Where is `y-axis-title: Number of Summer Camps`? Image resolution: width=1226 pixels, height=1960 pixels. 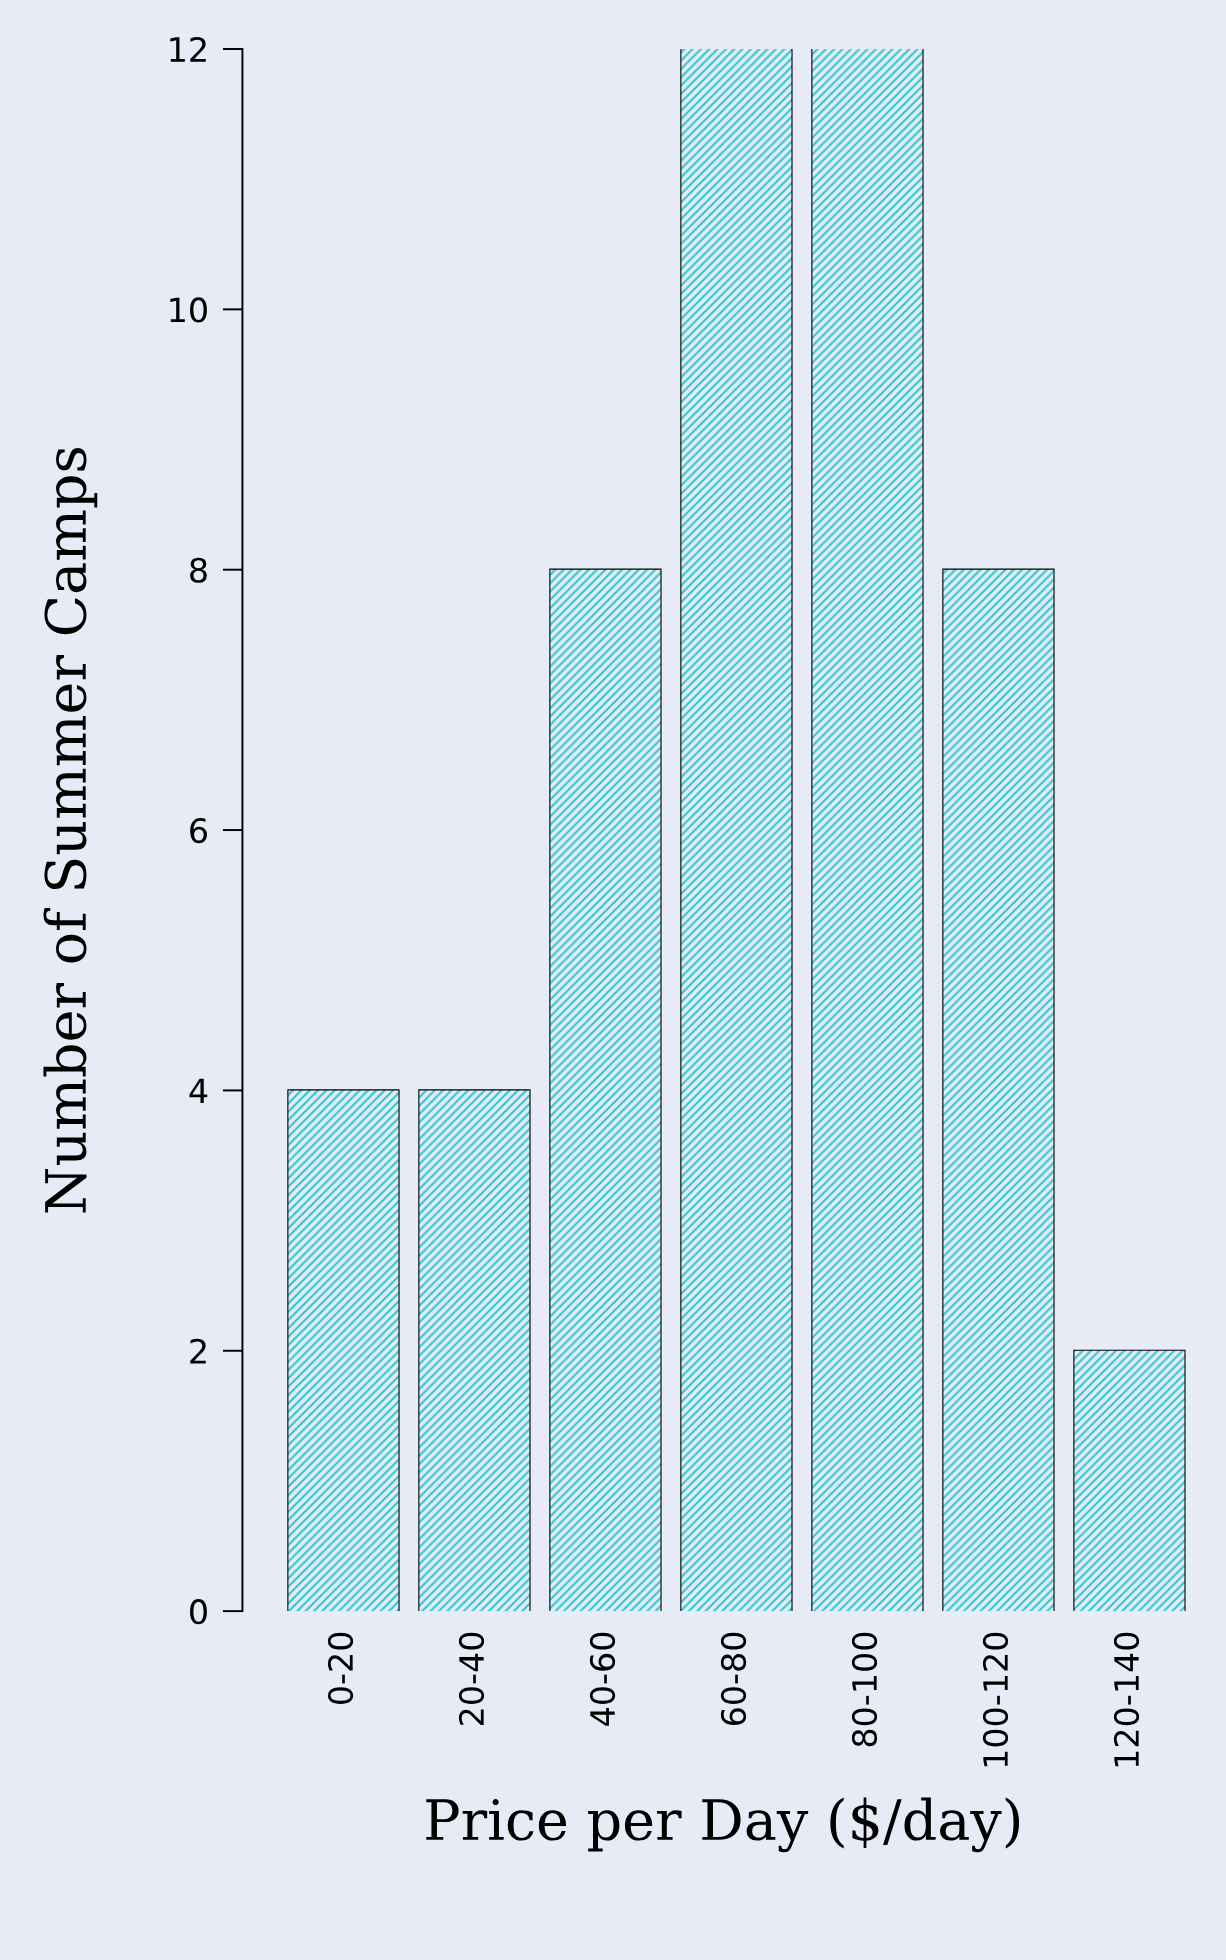 y-axis-title: Number of Summer Camps is located at coordinates (70, 830).